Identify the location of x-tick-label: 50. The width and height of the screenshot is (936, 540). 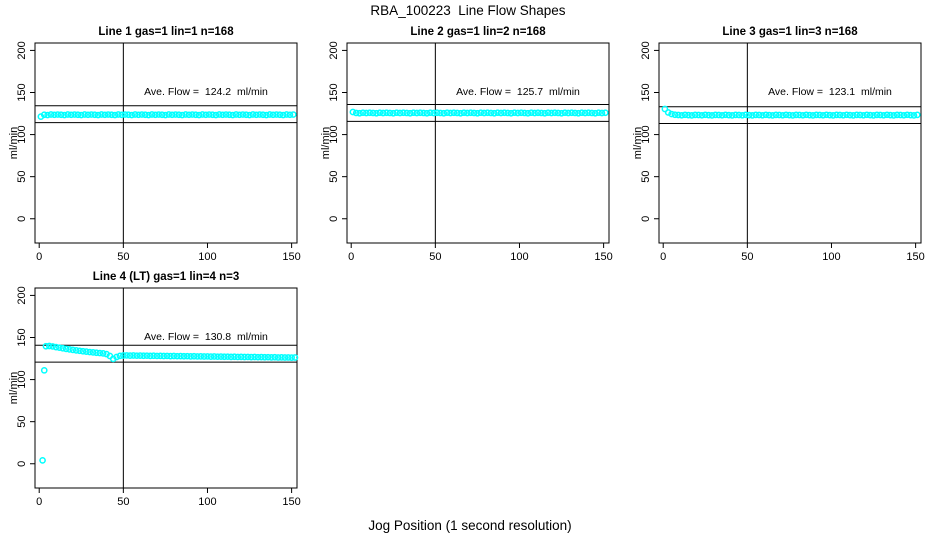
(435, 257).